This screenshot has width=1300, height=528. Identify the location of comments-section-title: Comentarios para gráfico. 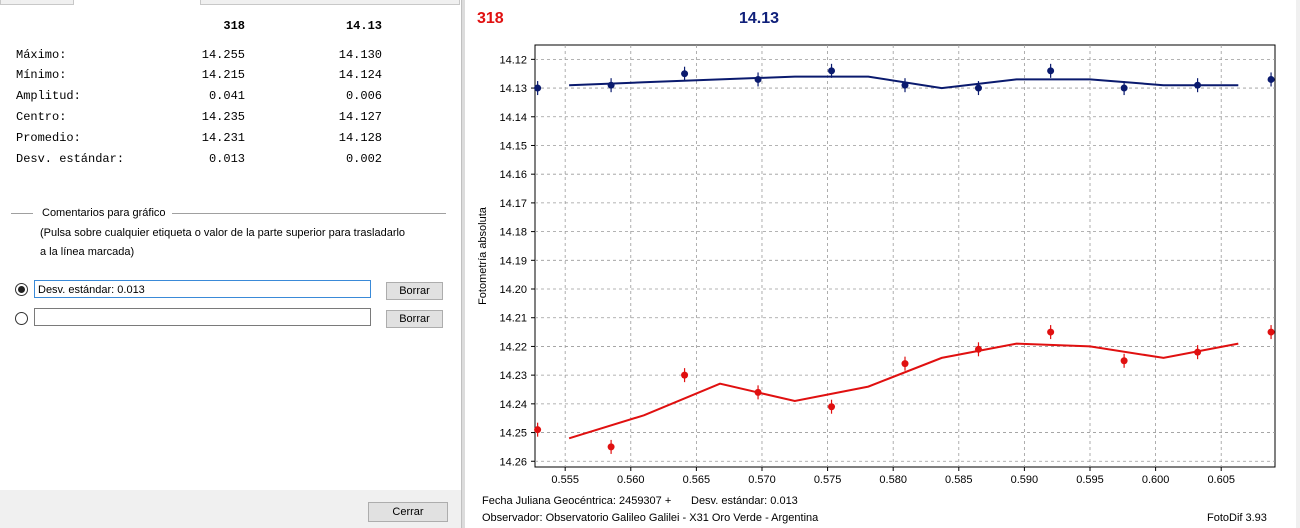
(104, 213).